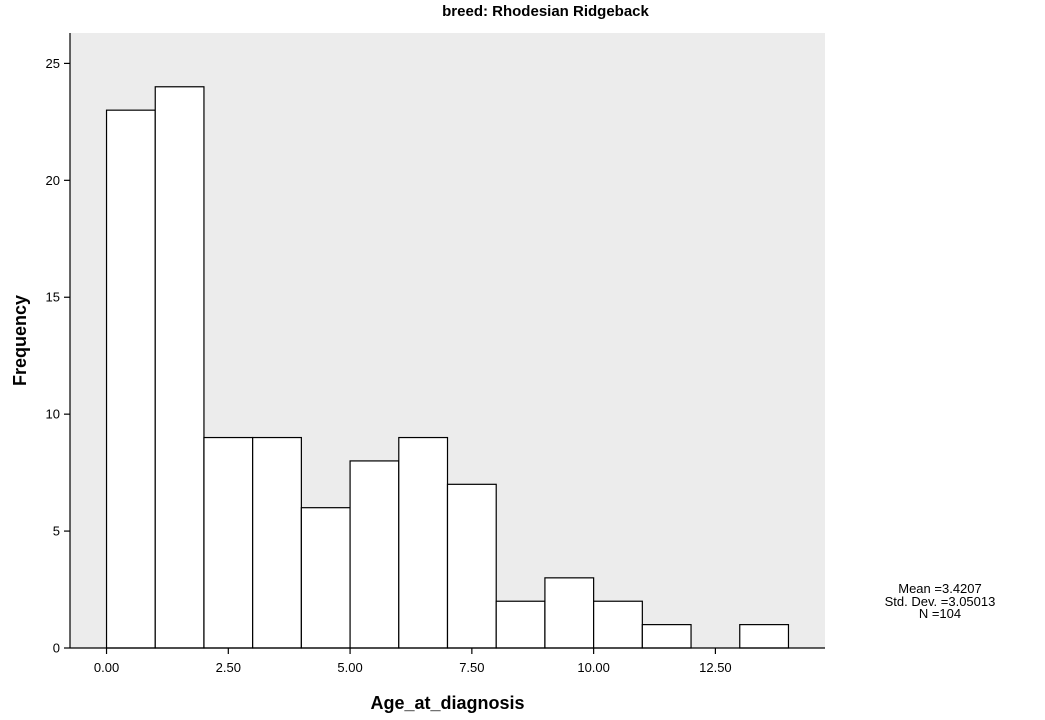 The width and height of the screenshot is (1045, 720). Describe the element at coordinates (715, 667) in the screenshot. I see `x-tick-label: 12.50` at that location.